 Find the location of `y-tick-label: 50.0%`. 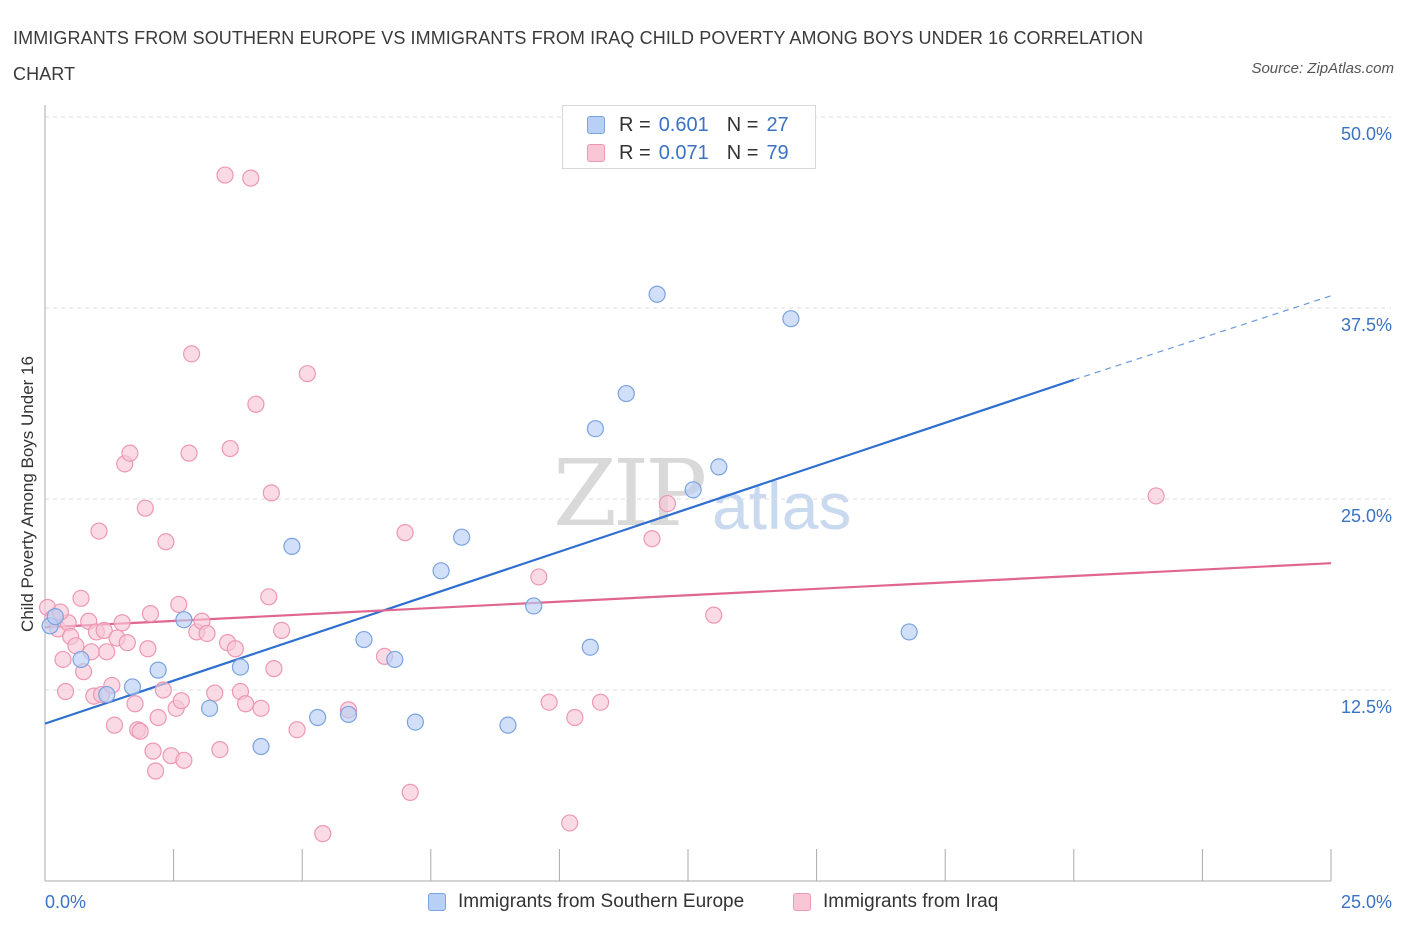

y-tick-label: 50.0% is located at coordinates (1366, 134).